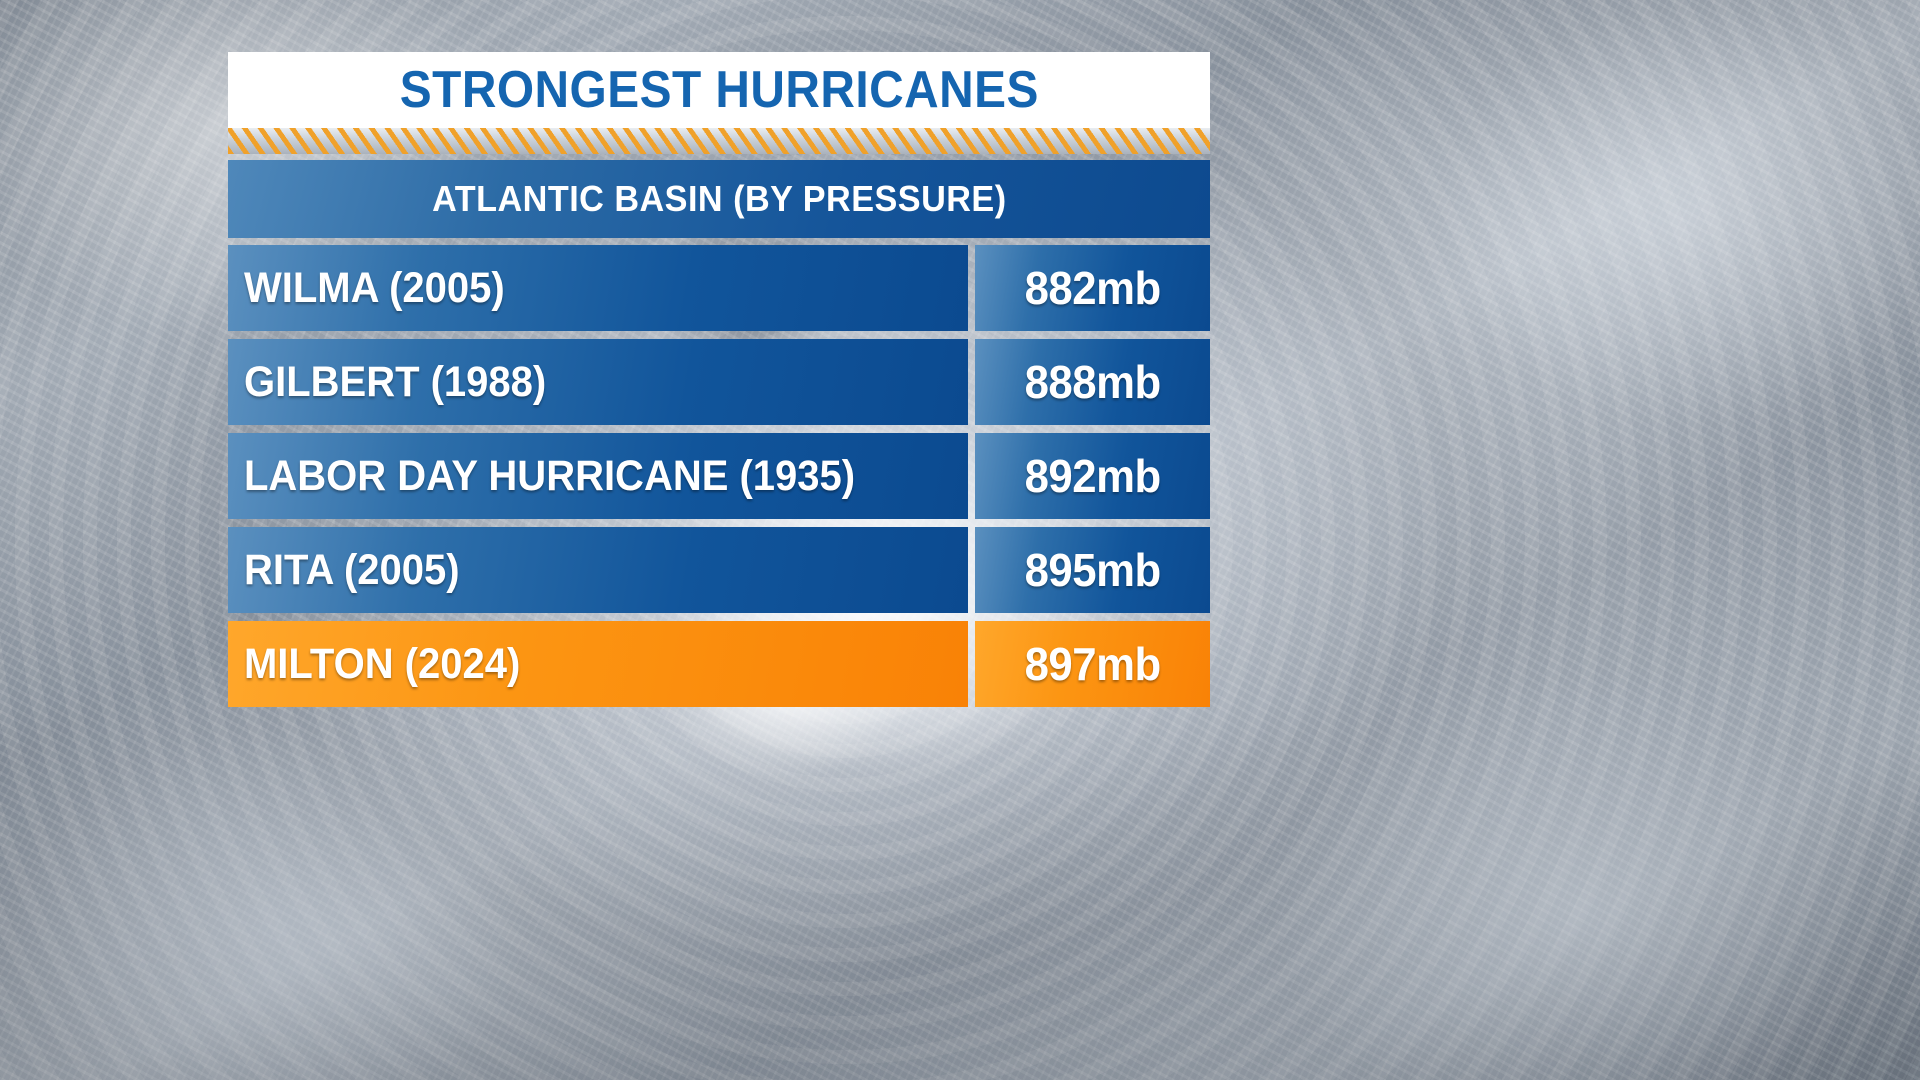  What do you see at coordinates (598, 382) in the screenshot?
I see `hurricane-name-cell: GILBERT (1988)` at bounding box center [598, 382].